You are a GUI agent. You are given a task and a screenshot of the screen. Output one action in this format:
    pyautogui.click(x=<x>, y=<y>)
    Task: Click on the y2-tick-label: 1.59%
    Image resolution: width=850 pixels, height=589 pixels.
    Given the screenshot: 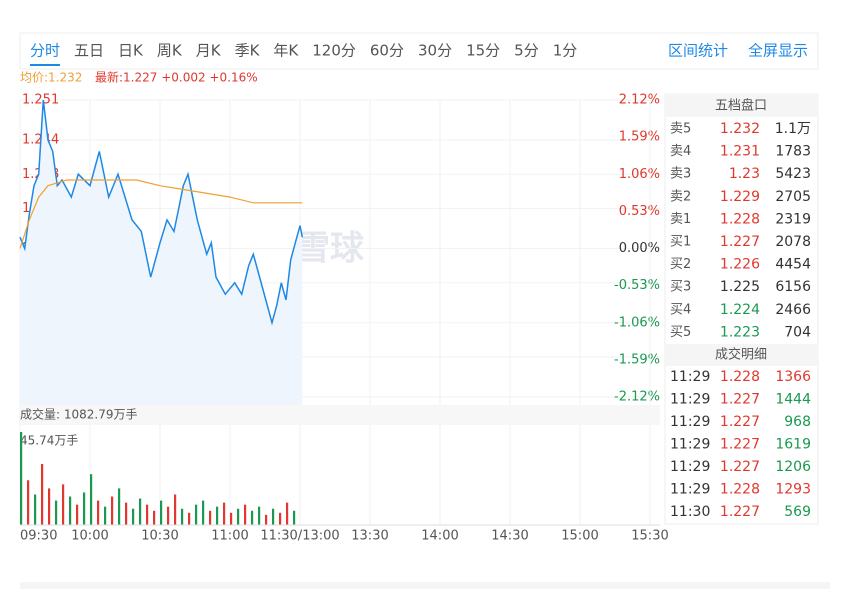 What is the action you would take?
    pyautogui.click(x=639, y=137)
    